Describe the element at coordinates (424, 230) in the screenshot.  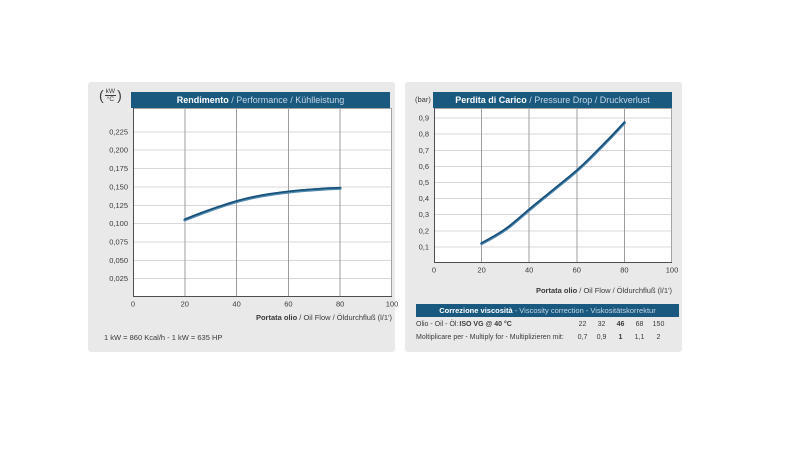
I see `y-tick-label: 0,2` at that location.